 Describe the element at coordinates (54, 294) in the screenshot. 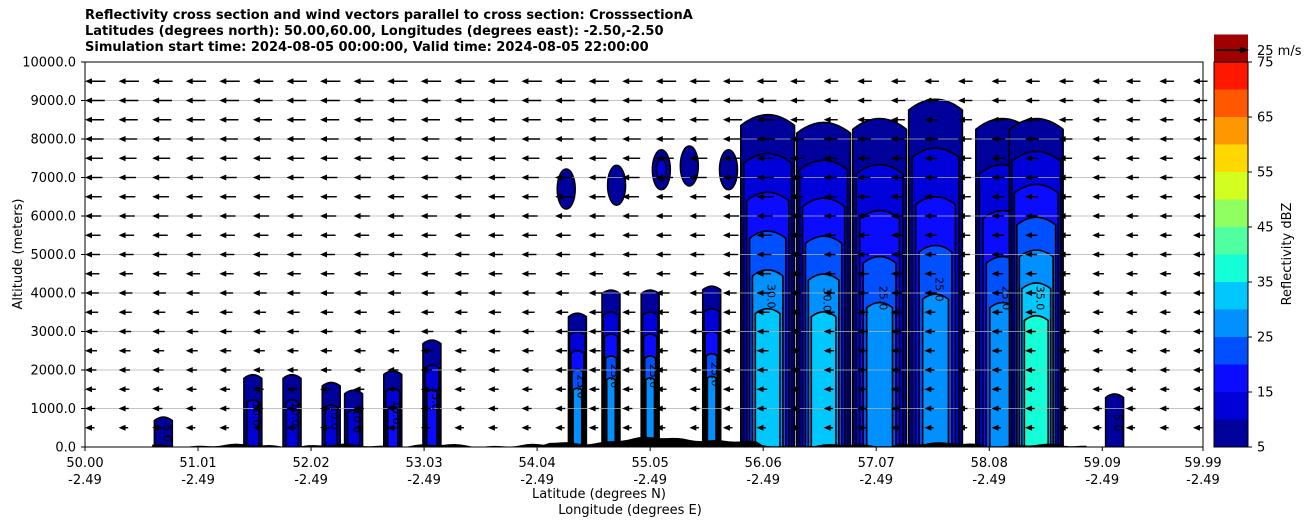

I see `y-tick-label: 4000.0` at that location.